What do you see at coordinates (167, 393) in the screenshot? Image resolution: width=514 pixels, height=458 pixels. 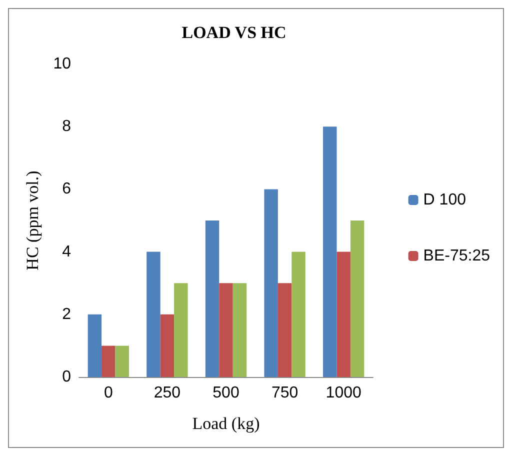 I see `x-tick-label: 250` at bounding box center [167, 393].